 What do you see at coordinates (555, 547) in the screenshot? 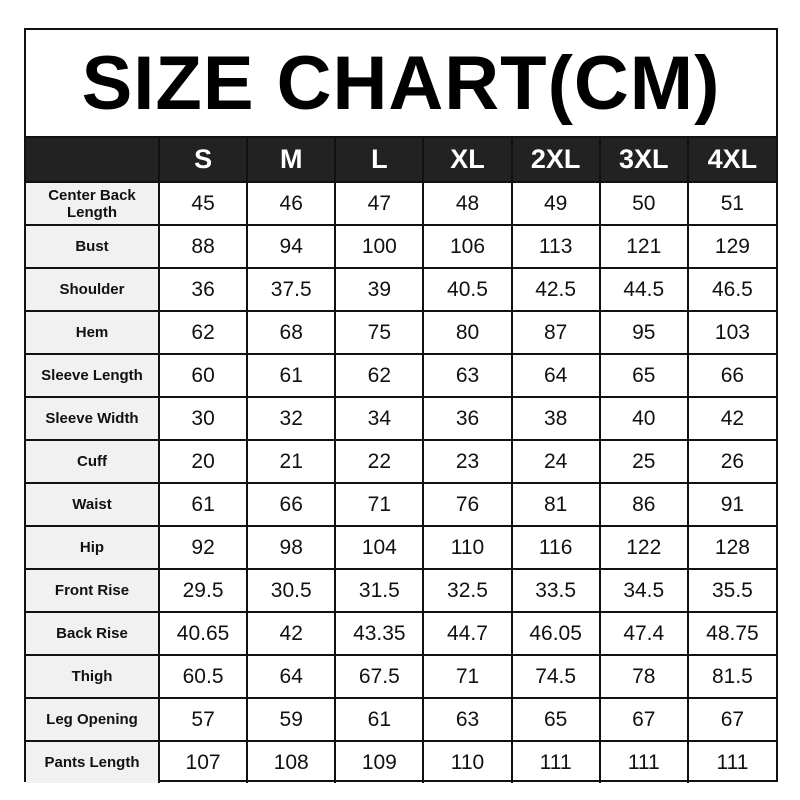
I see `measurement-value: 116` at bounding box center [555, 547].